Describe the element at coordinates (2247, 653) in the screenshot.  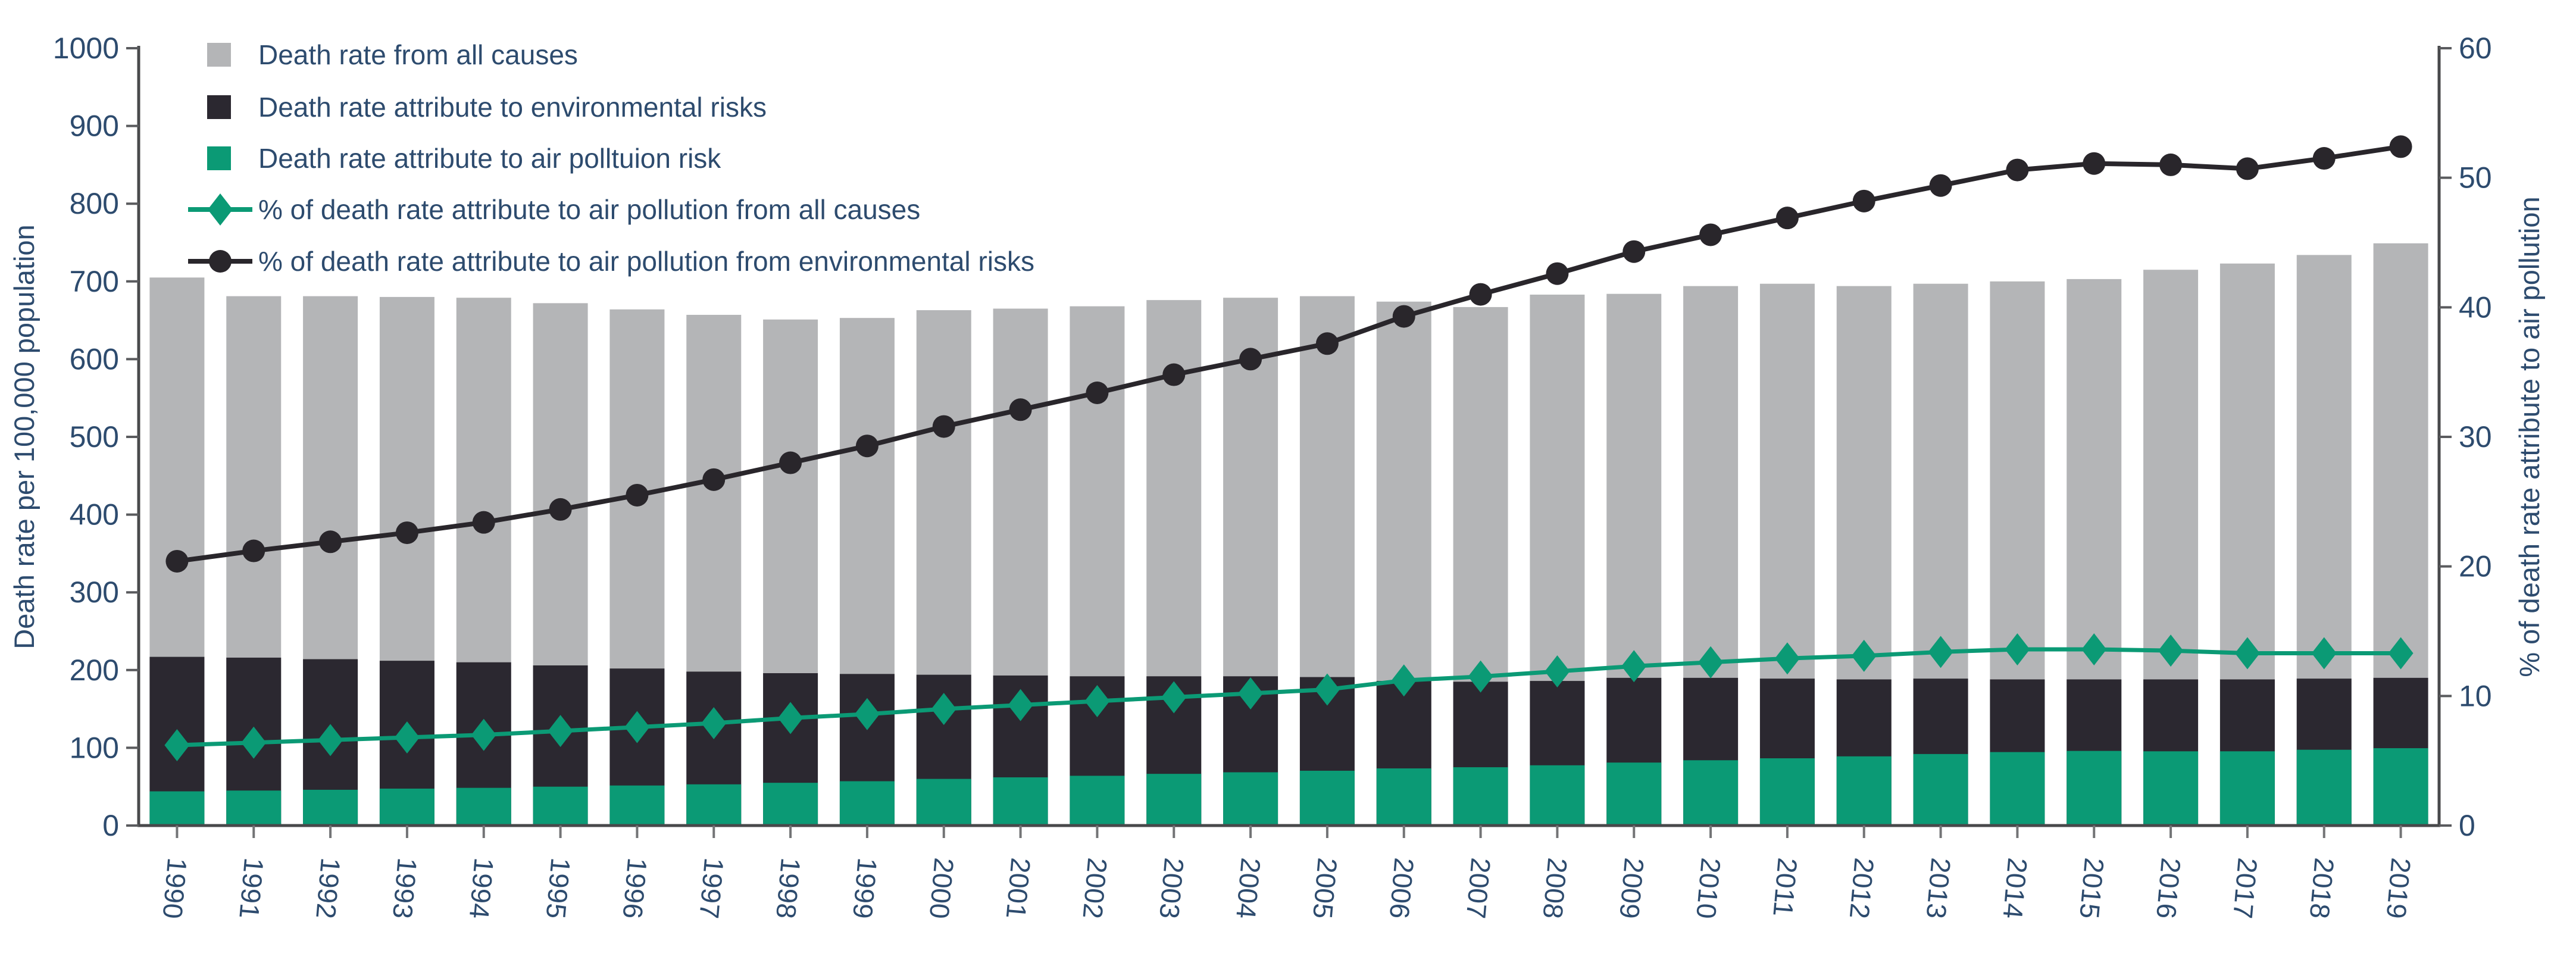
I see `diamond-marker-2017` at that location.